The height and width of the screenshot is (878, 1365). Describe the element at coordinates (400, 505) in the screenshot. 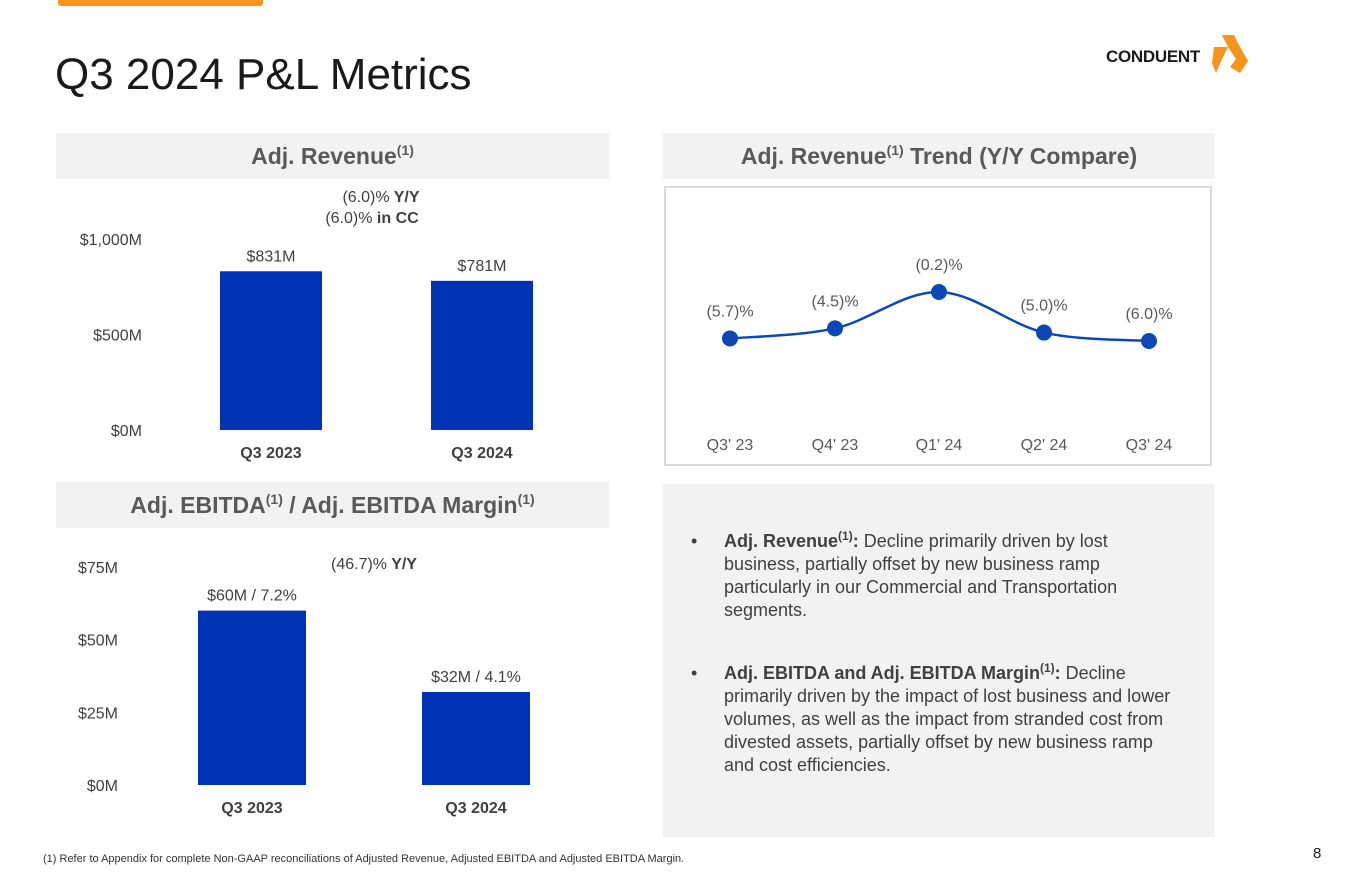

I see `ebitda-header-suffix: / Adj. EBITDA Margin` at that location.